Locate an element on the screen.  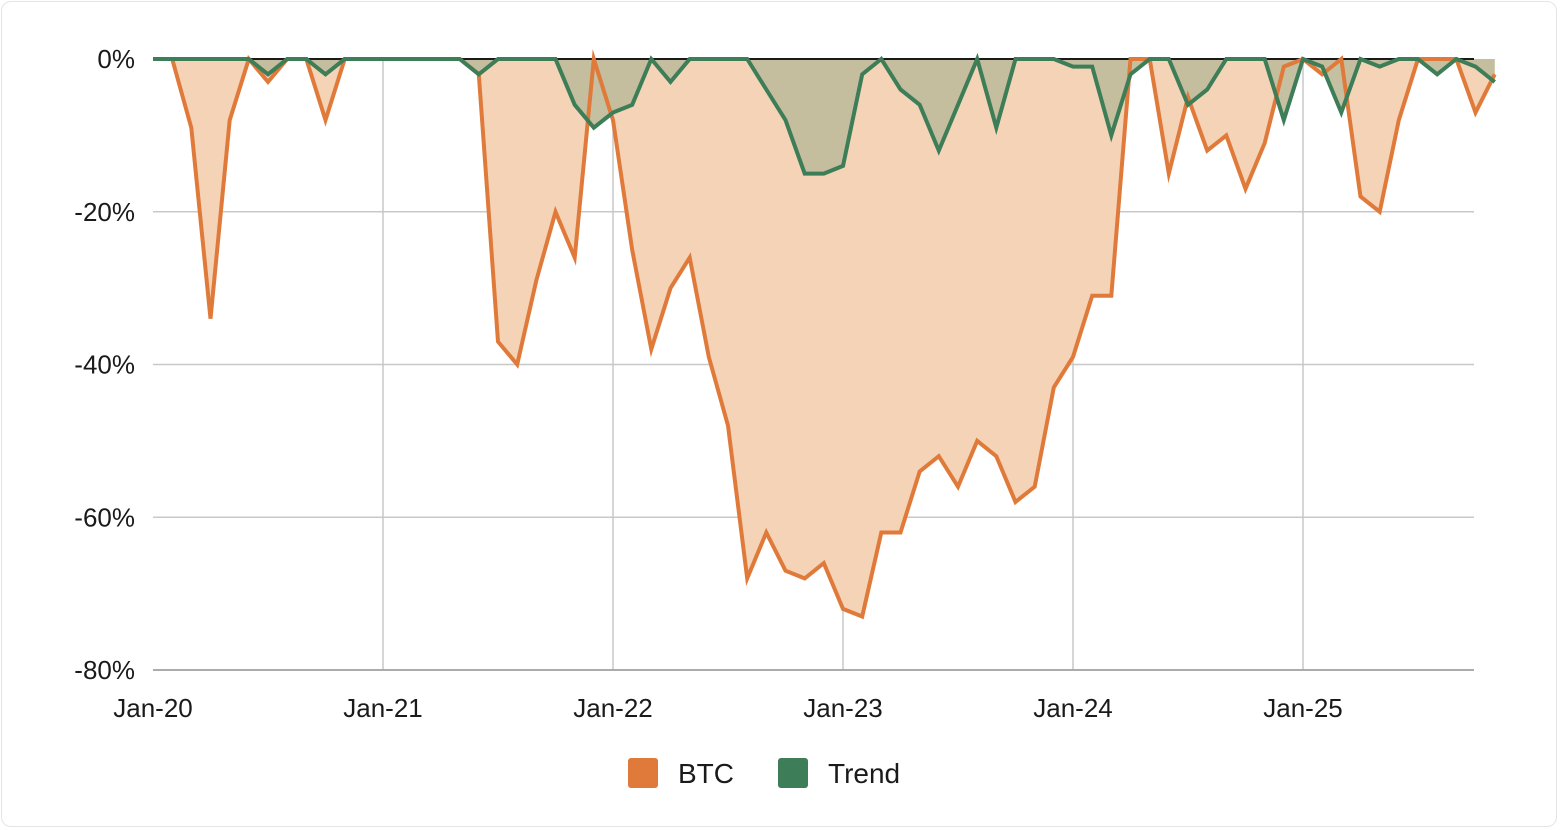
y-tick-label: -40% is located at coordinates (104, 365).